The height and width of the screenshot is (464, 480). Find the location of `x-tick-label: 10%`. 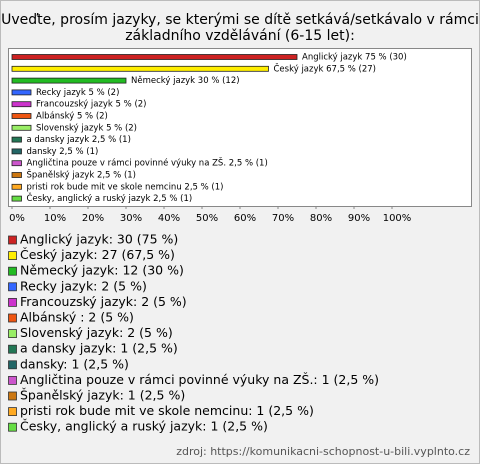

x-tick-label: 10% is located at coordinates (55, 218).